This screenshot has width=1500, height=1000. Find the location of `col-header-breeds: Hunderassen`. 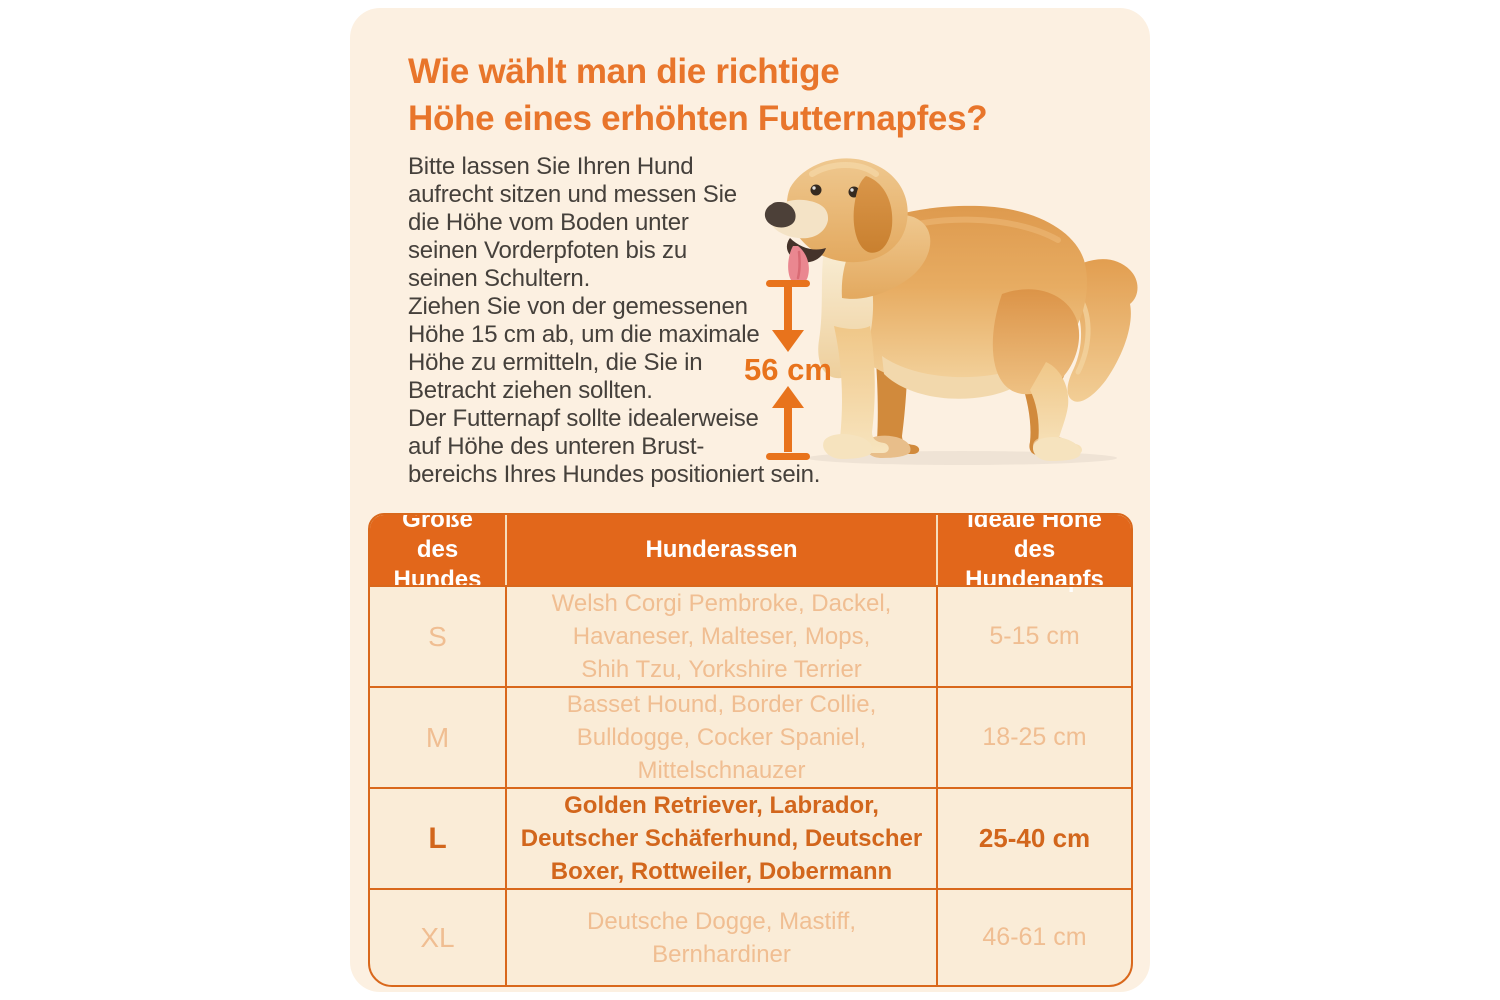

col-header-breeds: Hunderassen is located at coordinates (720, 550).